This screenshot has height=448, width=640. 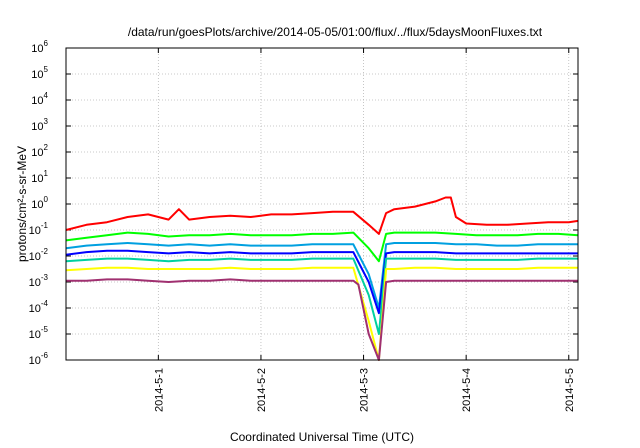 What do you see at coordinates (467, 390) in the screenshot?
I see `x-tick-label: 2014-5-4` at bounding box center [467, 390].